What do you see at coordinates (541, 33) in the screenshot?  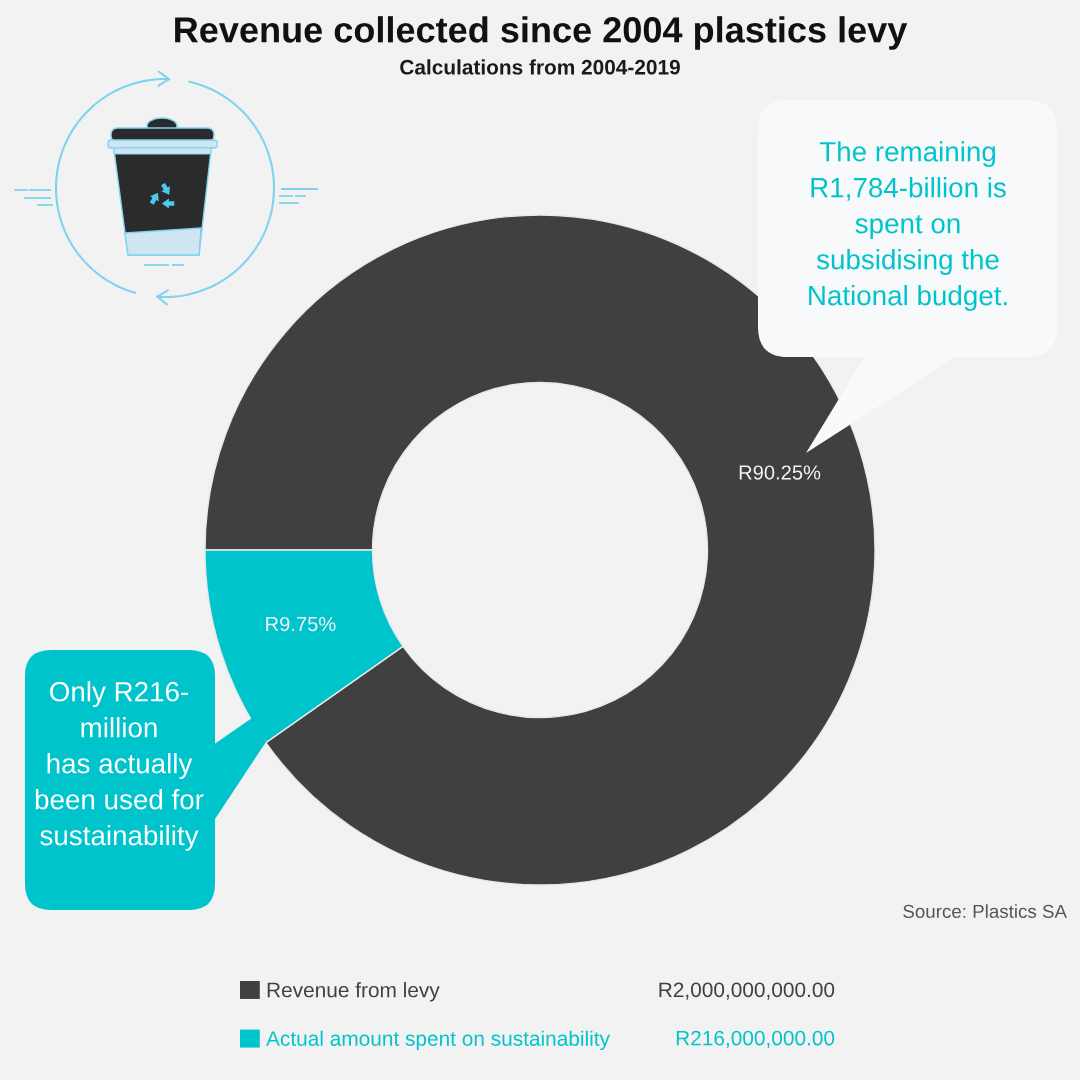 I see `chart-title: Revenue collected since 2004 plastics levy` at bounding box center [541, 33].